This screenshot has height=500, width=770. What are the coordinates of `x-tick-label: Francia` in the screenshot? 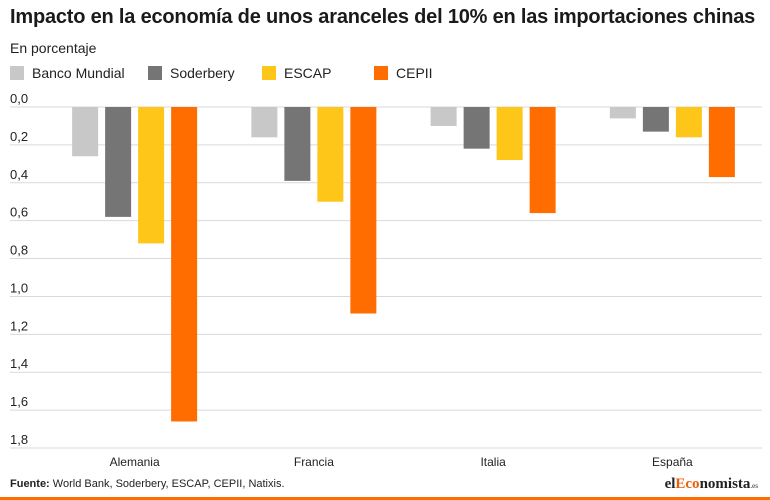 It's located at (314, 462).